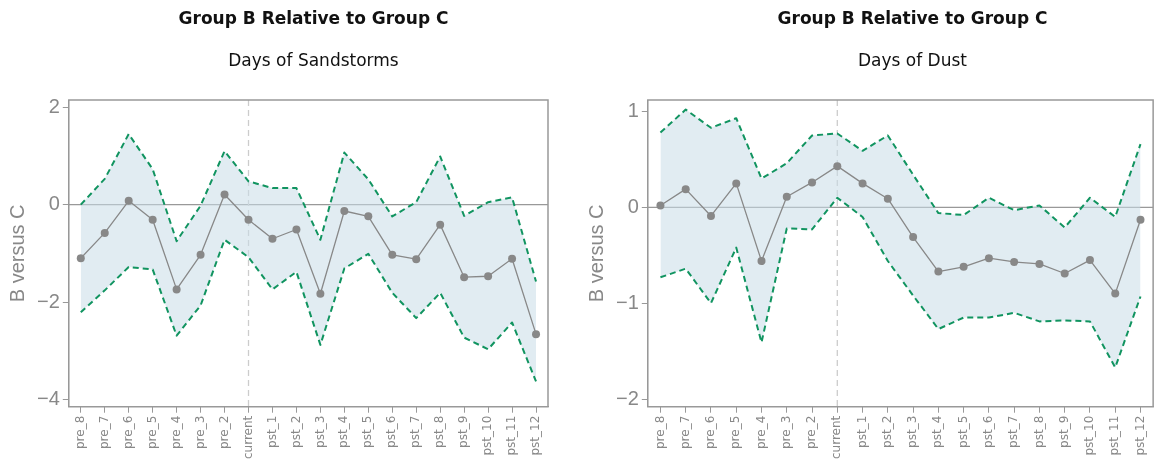  I want to click on y-tick-label: −4, so click(48, 397).